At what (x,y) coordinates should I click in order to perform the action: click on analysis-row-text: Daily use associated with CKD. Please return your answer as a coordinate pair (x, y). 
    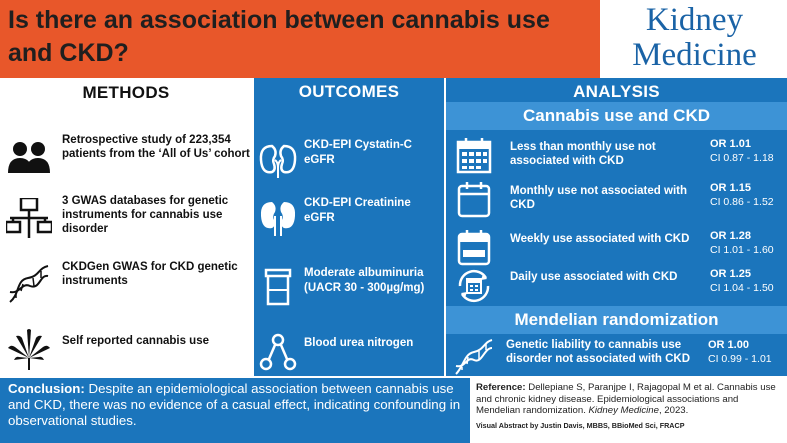
    Looking at the image, I should click on (594, 277).